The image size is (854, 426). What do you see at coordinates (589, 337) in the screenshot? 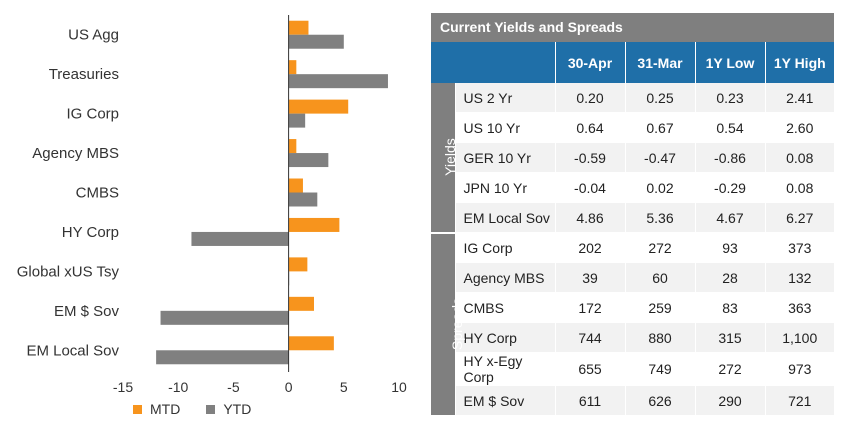
I see `table-cell: 744` at bounding box center [589, 337].